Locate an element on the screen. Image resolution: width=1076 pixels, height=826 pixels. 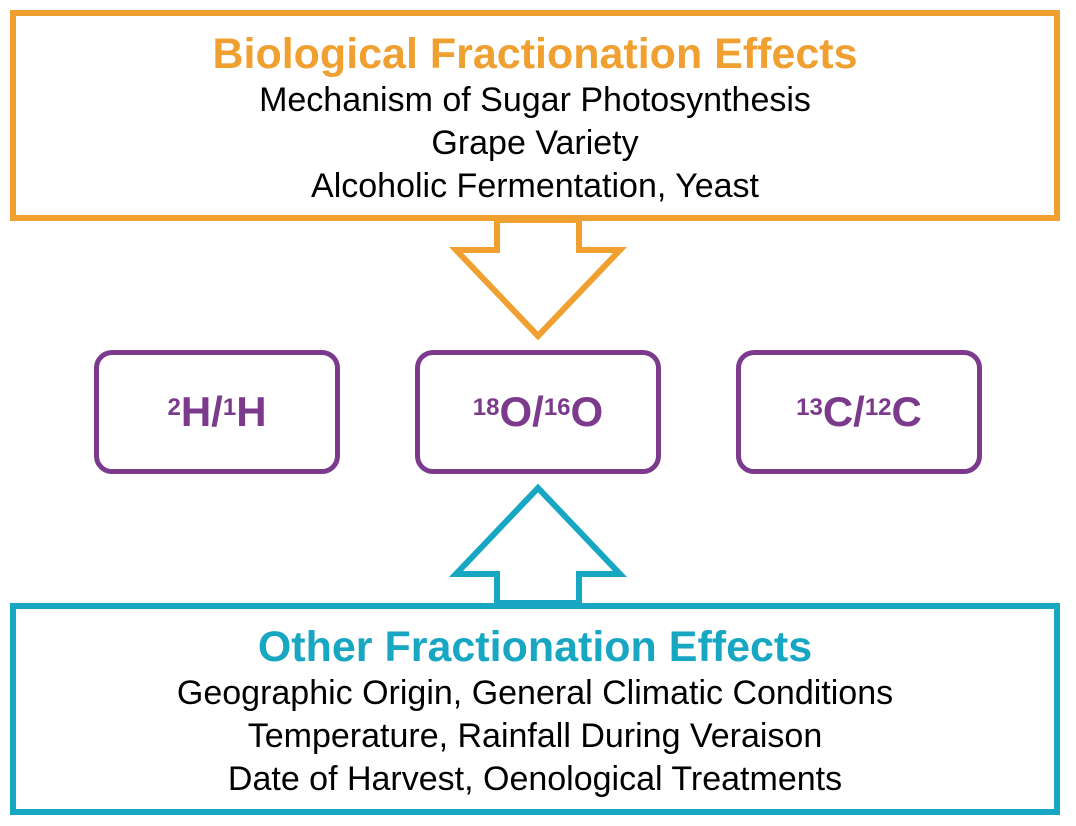
light-element: O is located at coordinates (587, 411).